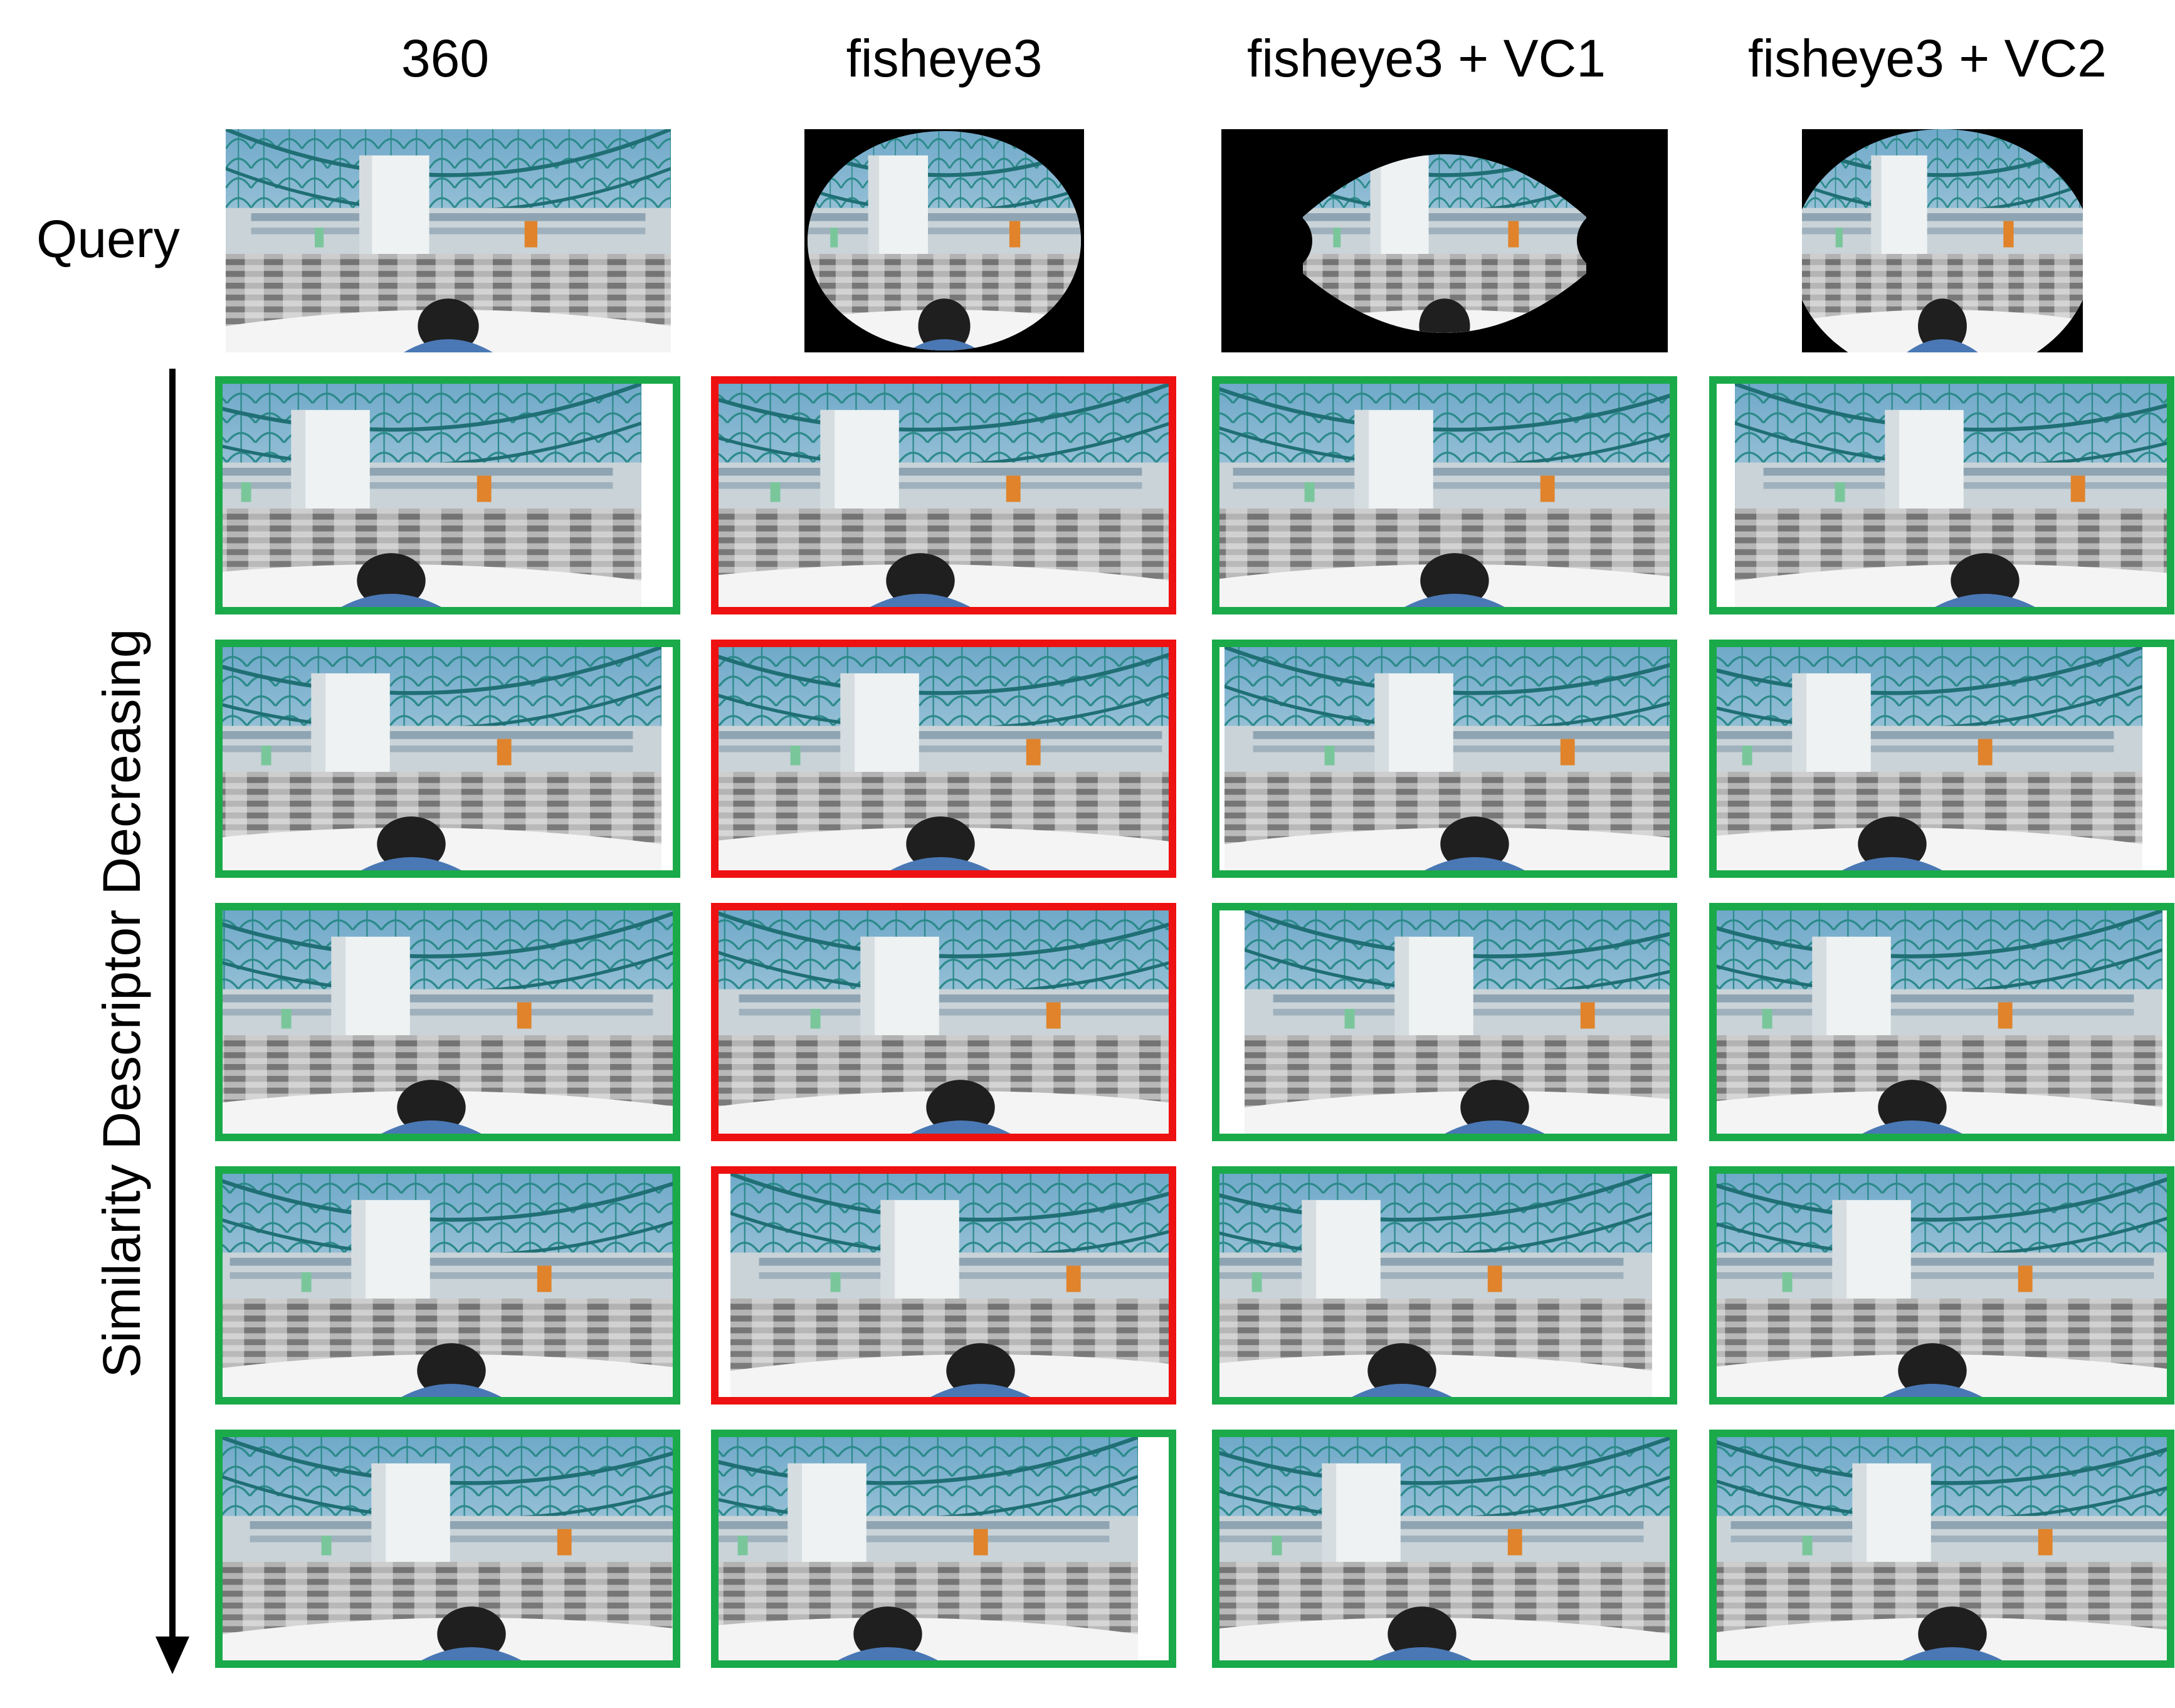 The image size is (2175, 1708). I want to click on query-row-label: Query, so click(108, 238).